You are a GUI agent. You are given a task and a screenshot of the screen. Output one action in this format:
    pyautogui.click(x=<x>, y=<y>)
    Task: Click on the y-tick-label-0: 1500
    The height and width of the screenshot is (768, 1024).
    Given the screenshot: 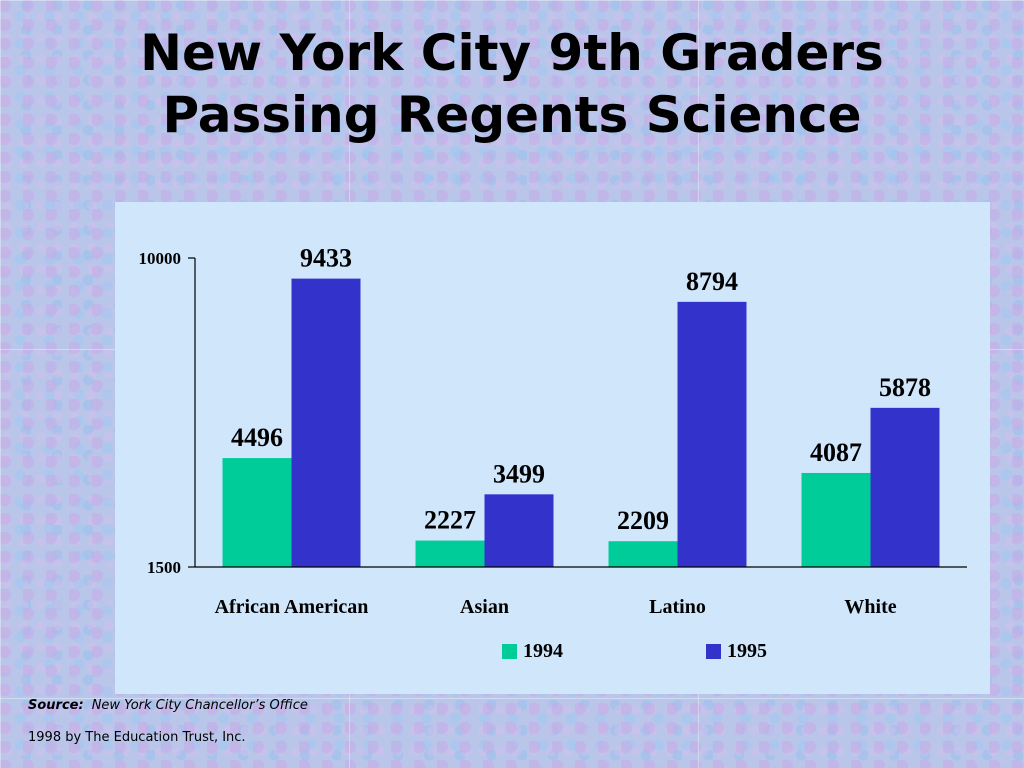 What is the action you would take?
    pyautogui.click(x=164, y=567)
    